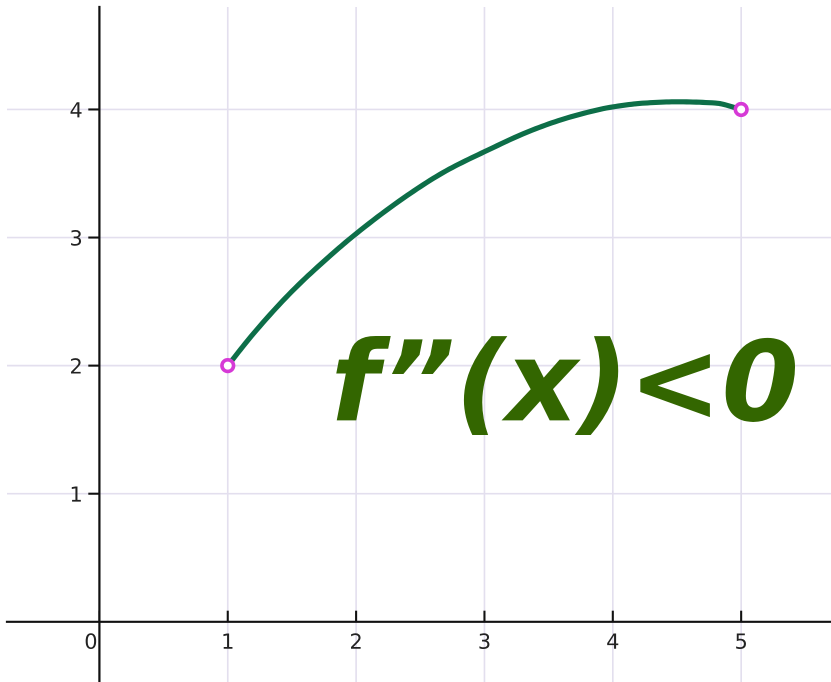 This screenshot has height=682, width=831. Describe the element at coordinates (91, 641) in the screenshot. I see `x-tick-label: 0` at that location.